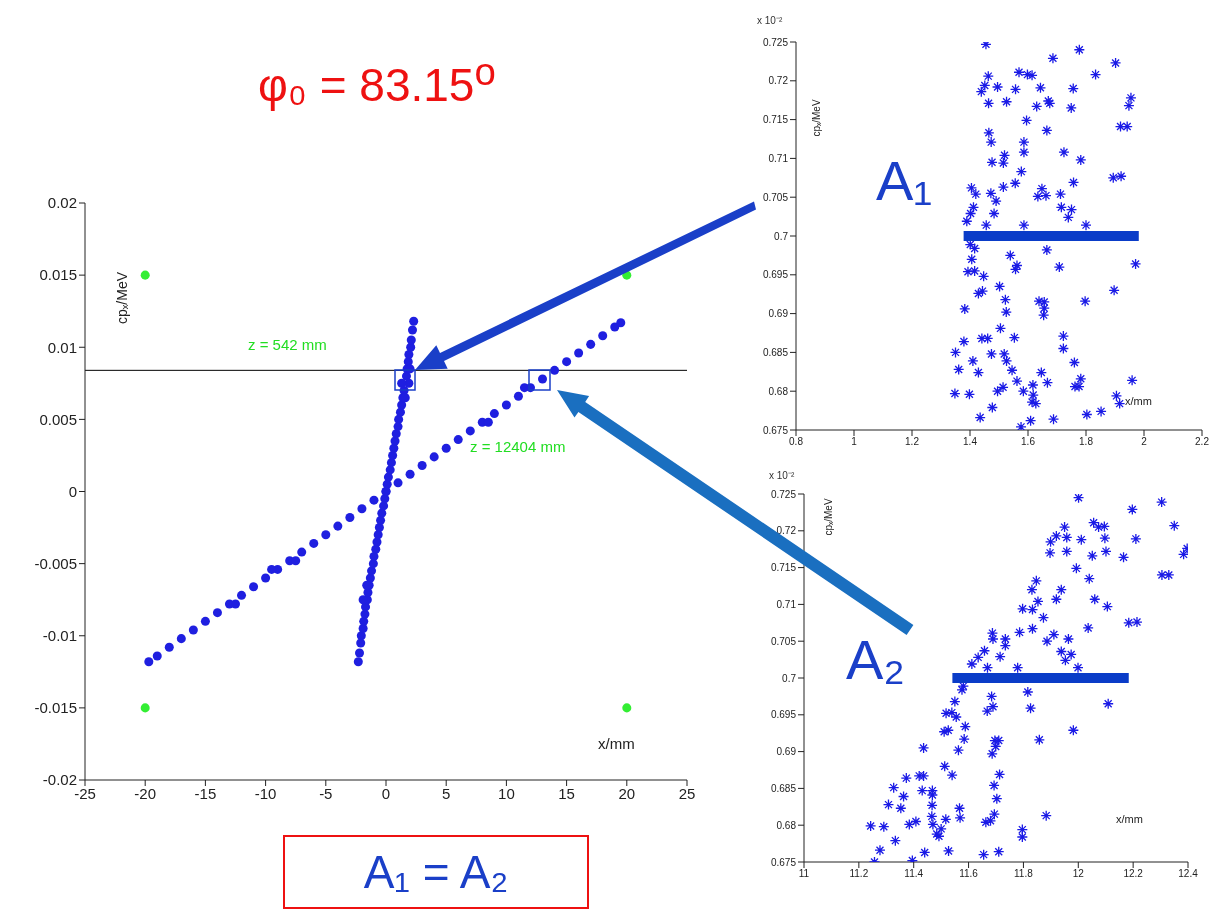 The image size is (1215, 913). I want to click on text-frame: A₁ = A₂, so click(436, 872).